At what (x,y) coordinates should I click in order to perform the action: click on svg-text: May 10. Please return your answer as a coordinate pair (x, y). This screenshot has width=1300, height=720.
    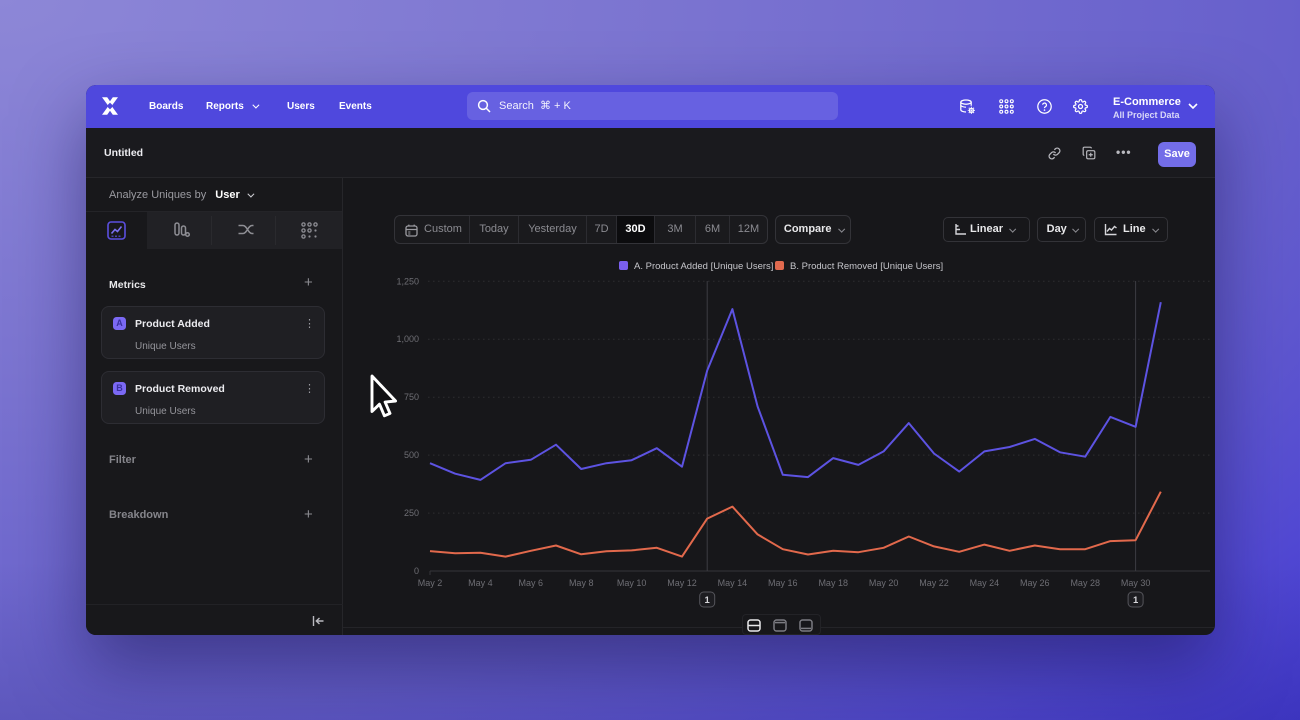
    Looking at the image, I should click on (632, 583).